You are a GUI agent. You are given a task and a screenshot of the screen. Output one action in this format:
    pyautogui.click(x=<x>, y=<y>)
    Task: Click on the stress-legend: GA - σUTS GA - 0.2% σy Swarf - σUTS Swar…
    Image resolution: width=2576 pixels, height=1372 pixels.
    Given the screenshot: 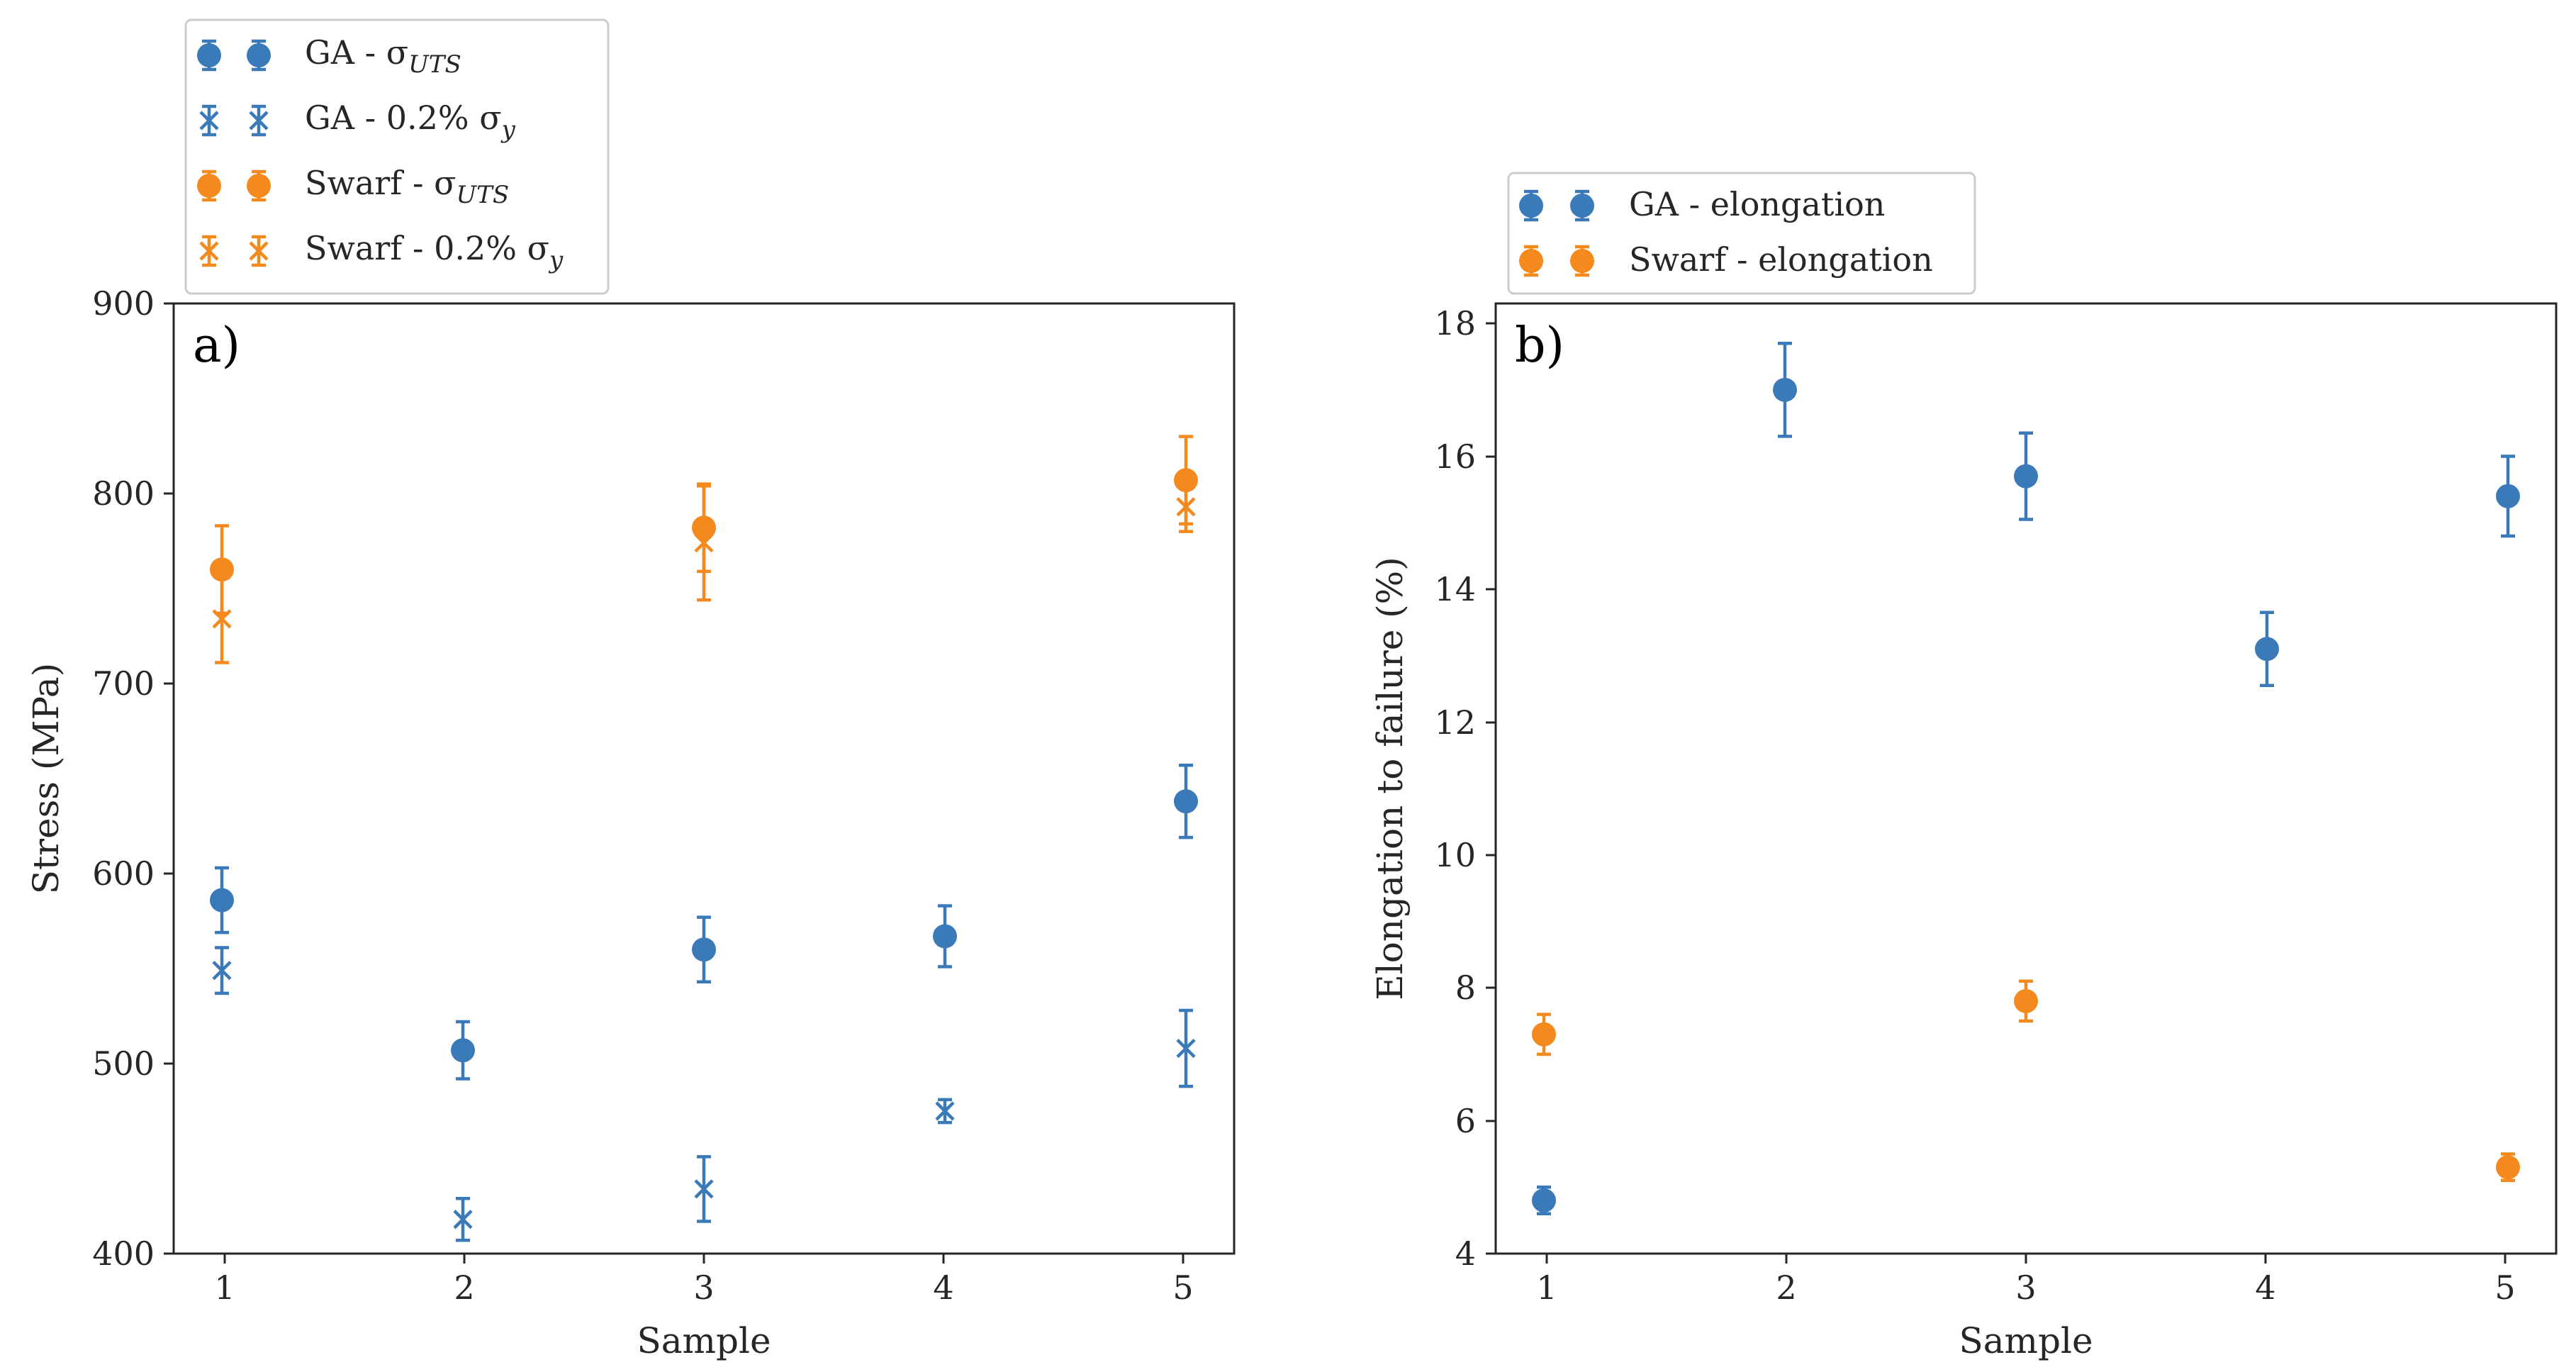 What is the action you would take?
    pyautogui.click(x=397, y=157)
    